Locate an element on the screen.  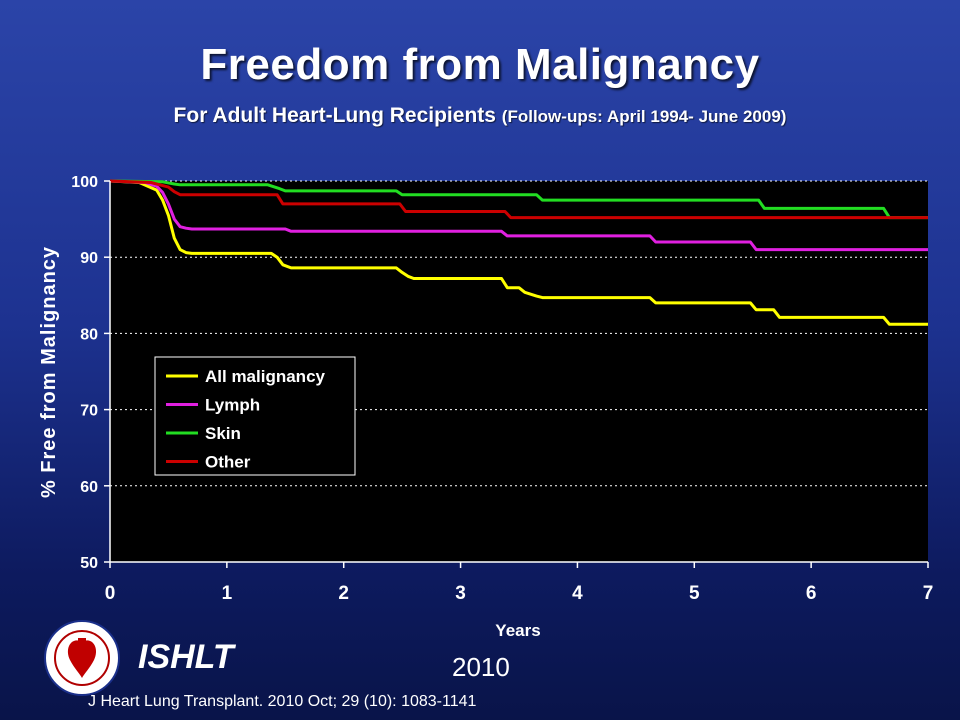
legend-label: All malignancy is located at coordinates (265, 376).